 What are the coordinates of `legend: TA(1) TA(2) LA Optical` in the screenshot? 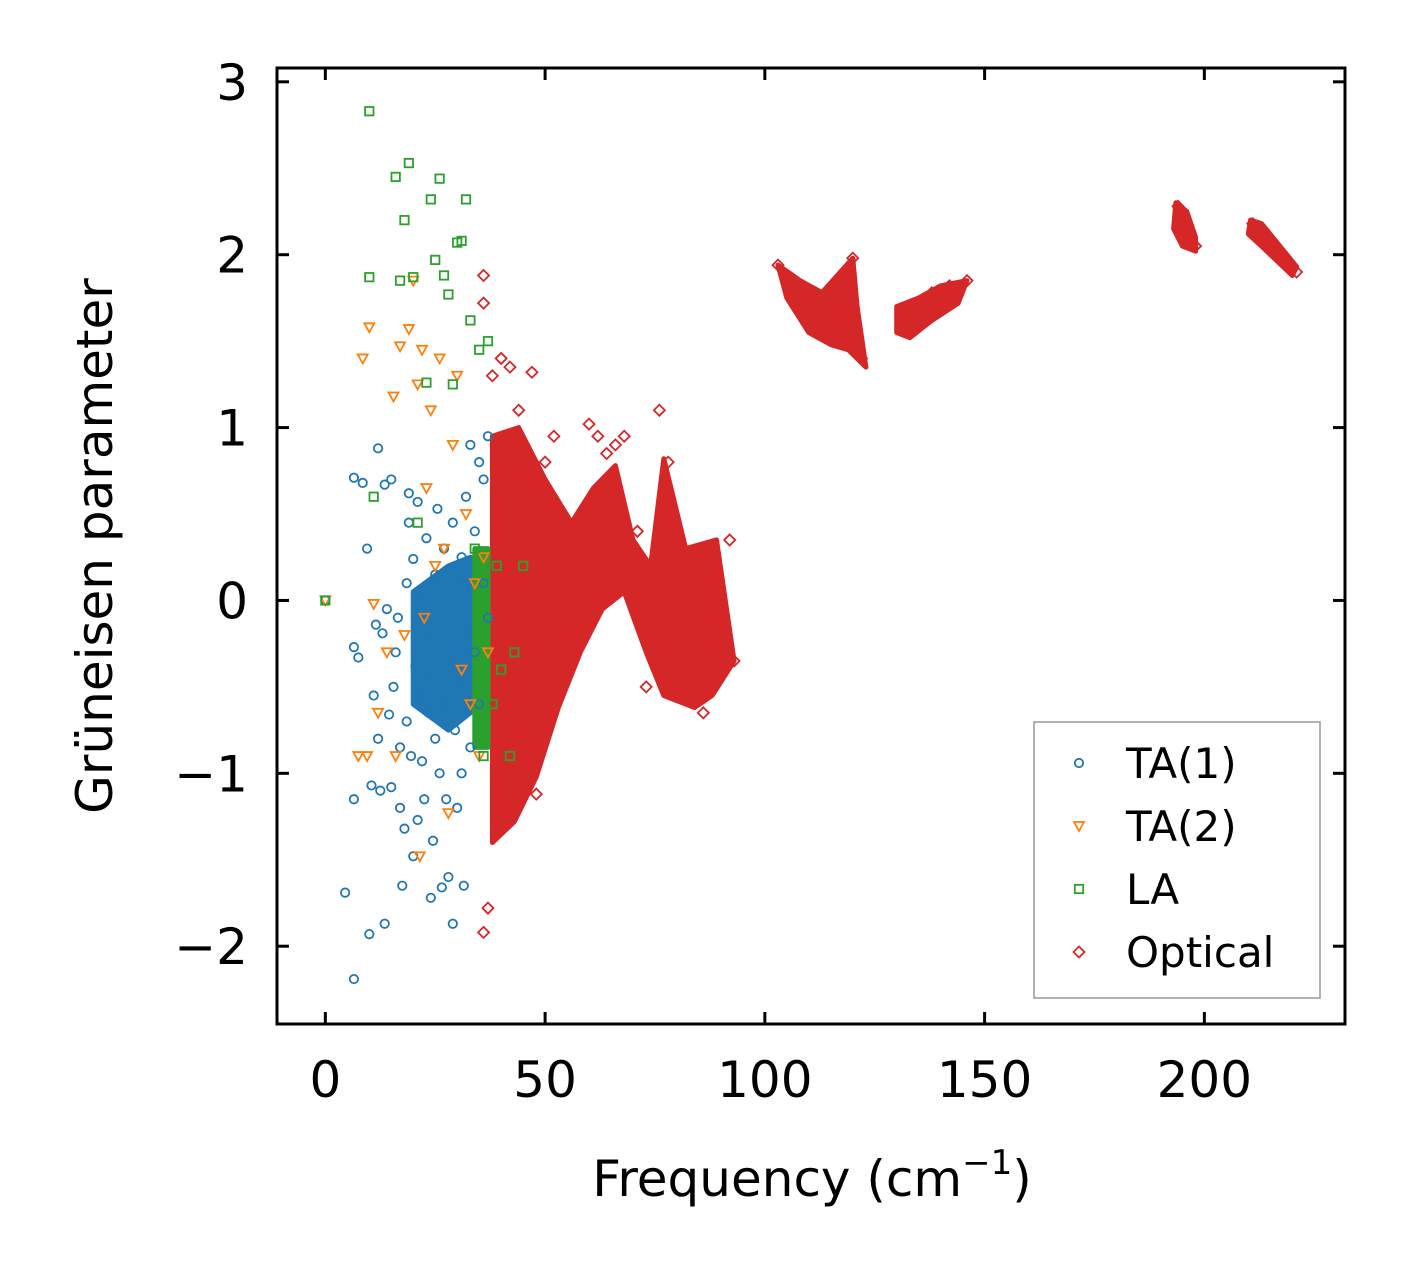 It's located at (1177, 860).